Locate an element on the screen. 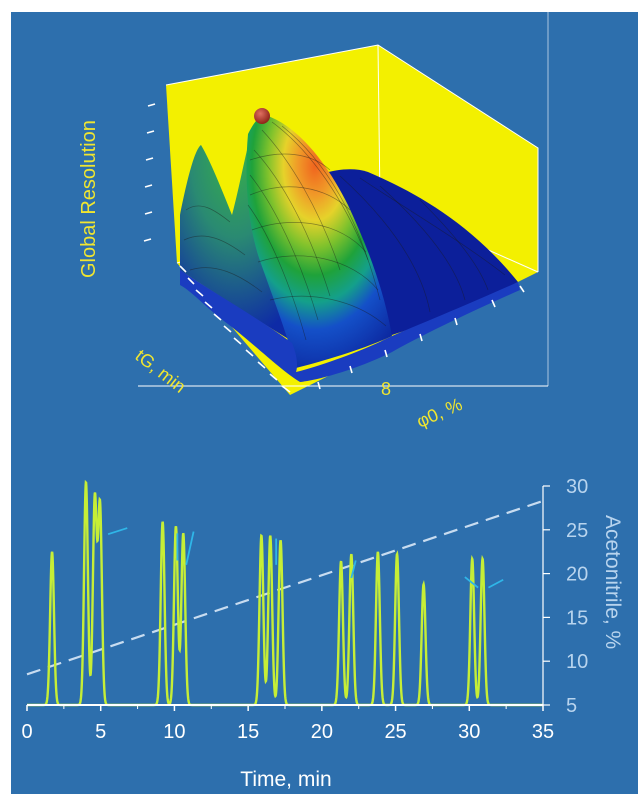  x-tick-label: 35 is located at coordinates (543, 732).